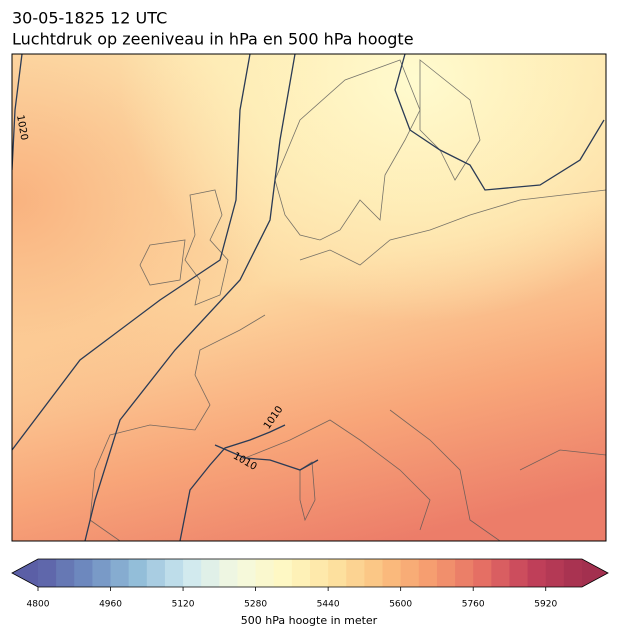  Describe the element at coordinates (183, 605) in the screenshot. I see `colorbar-tick-label: 5120` at that location.